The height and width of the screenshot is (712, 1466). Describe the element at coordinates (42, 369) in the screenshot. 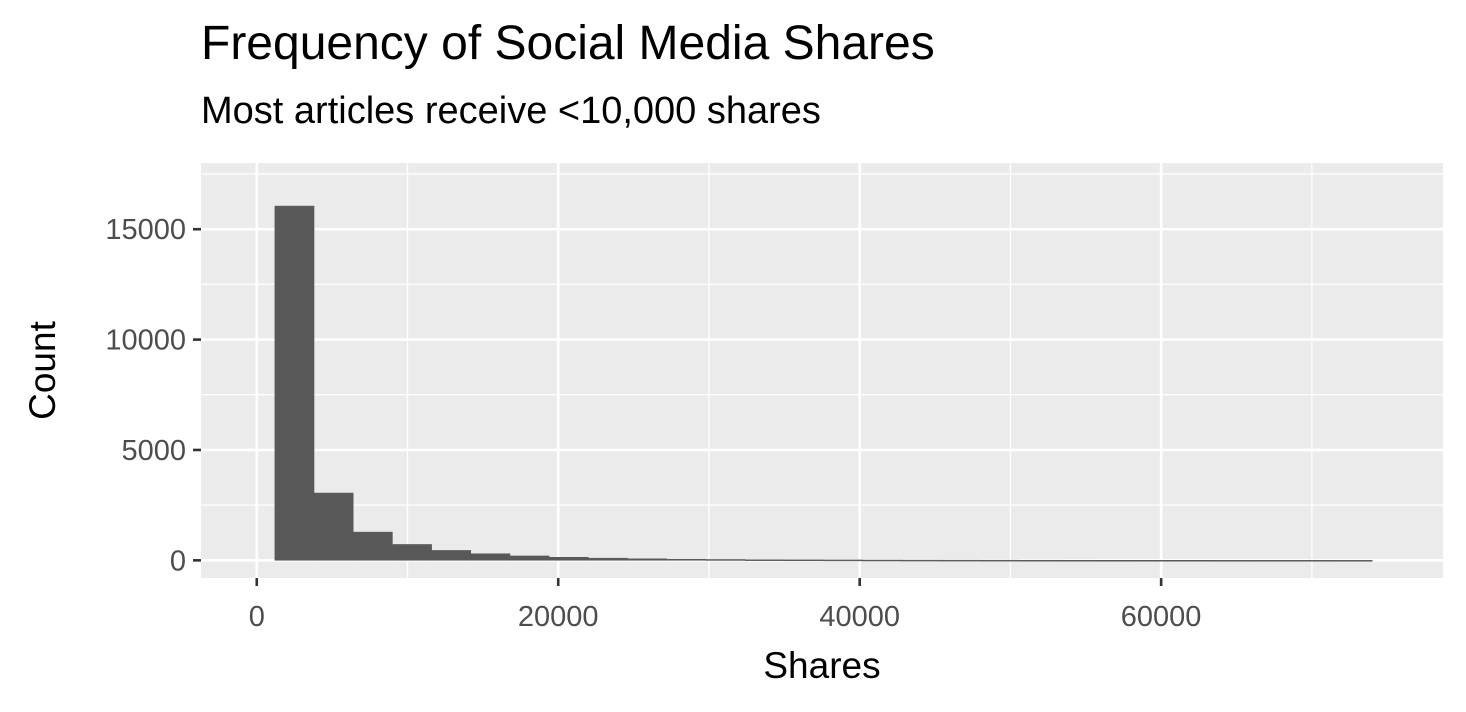

I see `y-axis-title: Count` at that location.